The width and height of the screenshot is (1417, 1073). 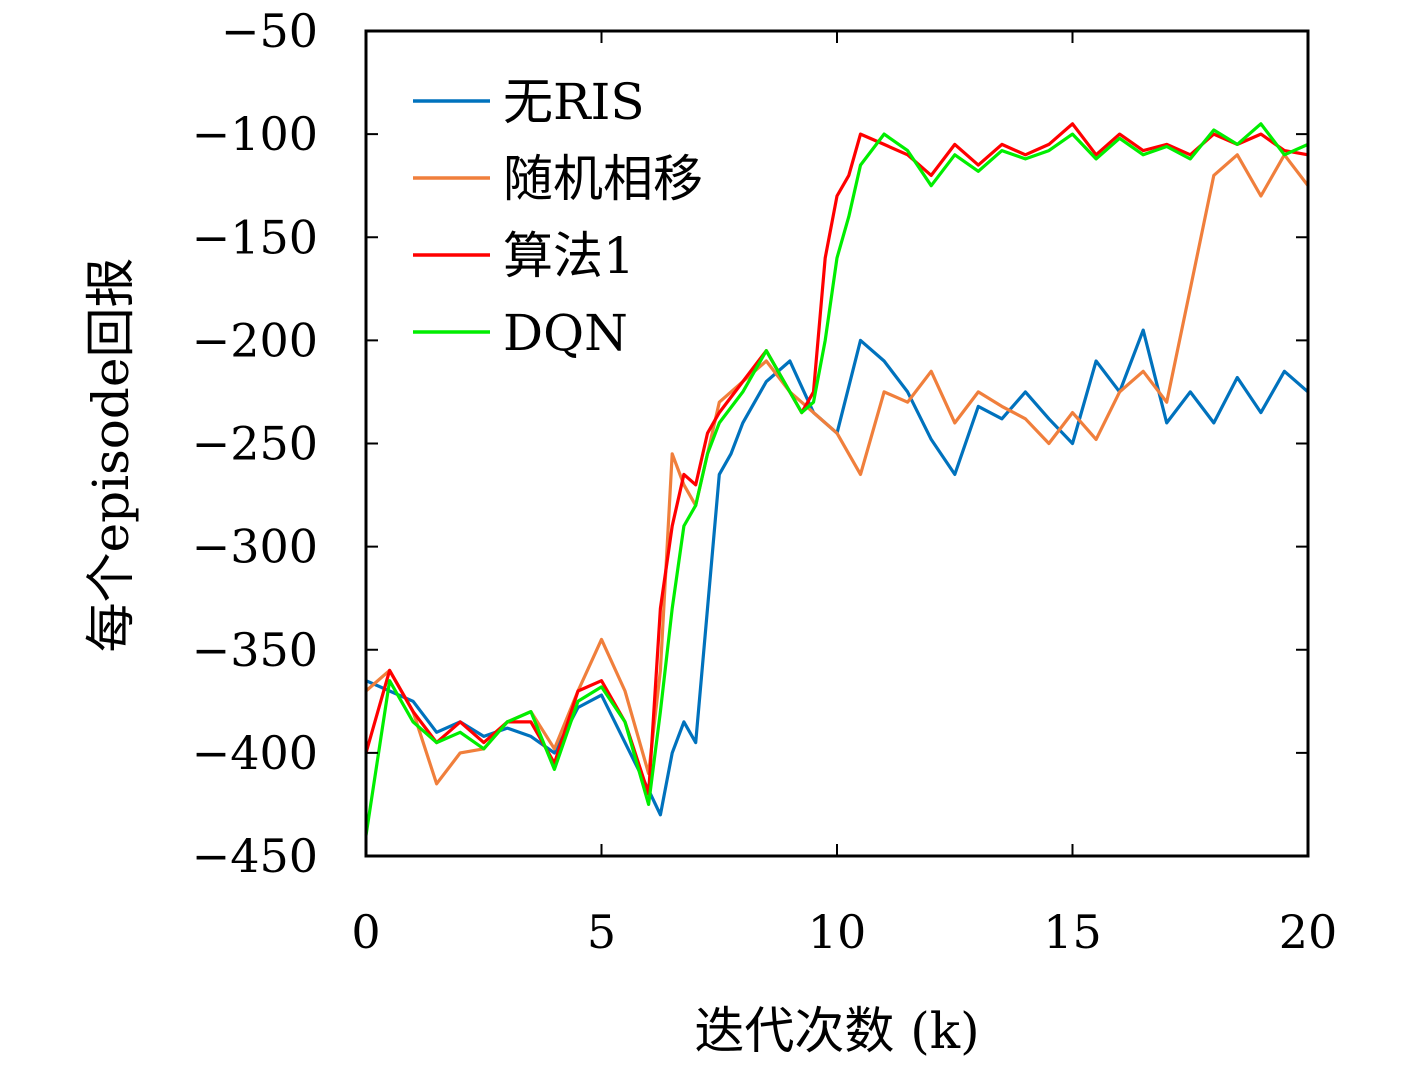 What do you see at coordinates (565, 333) in the screenshot?
I see `legend-label-3: DQN` at bounding box center [565, 333].